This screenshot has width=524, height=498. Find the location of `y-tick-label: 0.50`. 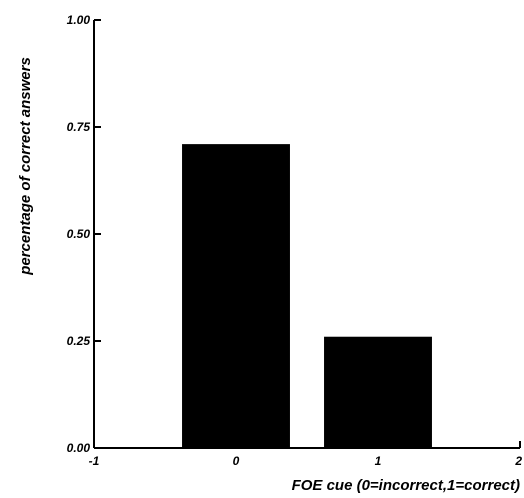

y-tick-label: 0.50 is located at coordinates (79, 234).